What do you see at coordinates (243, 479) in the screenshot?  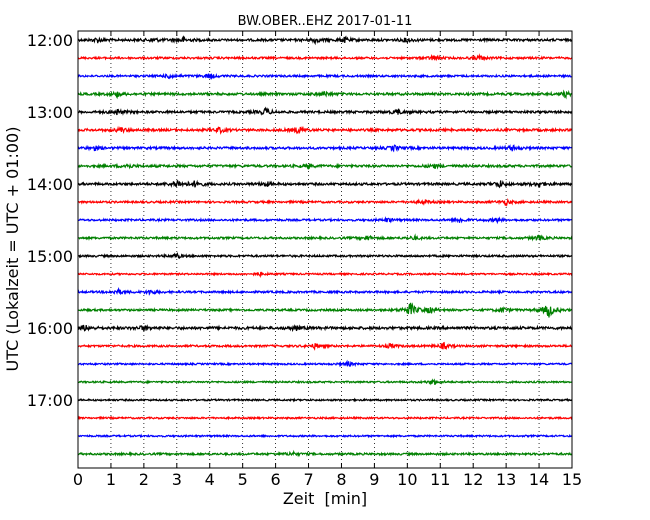 I see `x-tick-label: 5` at bounding box center [243, 479].